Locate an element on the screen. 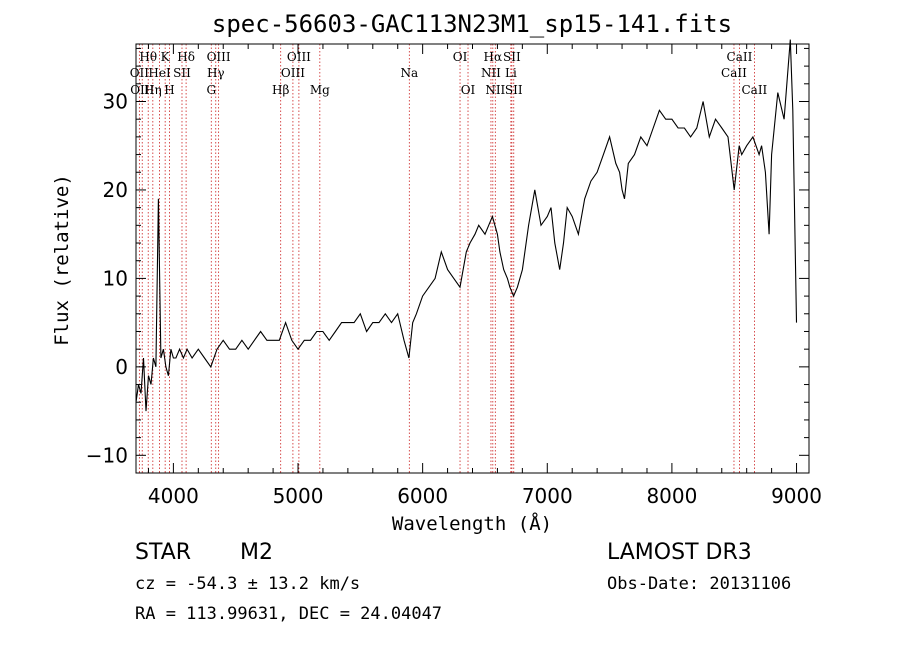 This screenshot has height=649, width=900. emission-line-label: HeI is located at coordinates (159, 73).